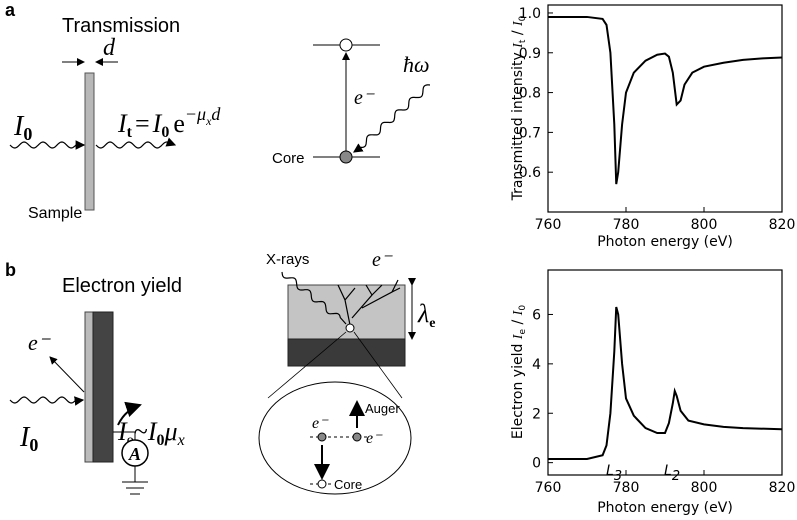 The image size is (797, 520). What do you see at coordinates (369, 302) in the screenshot?
I see `cascade` at bounding box center [369, 302].